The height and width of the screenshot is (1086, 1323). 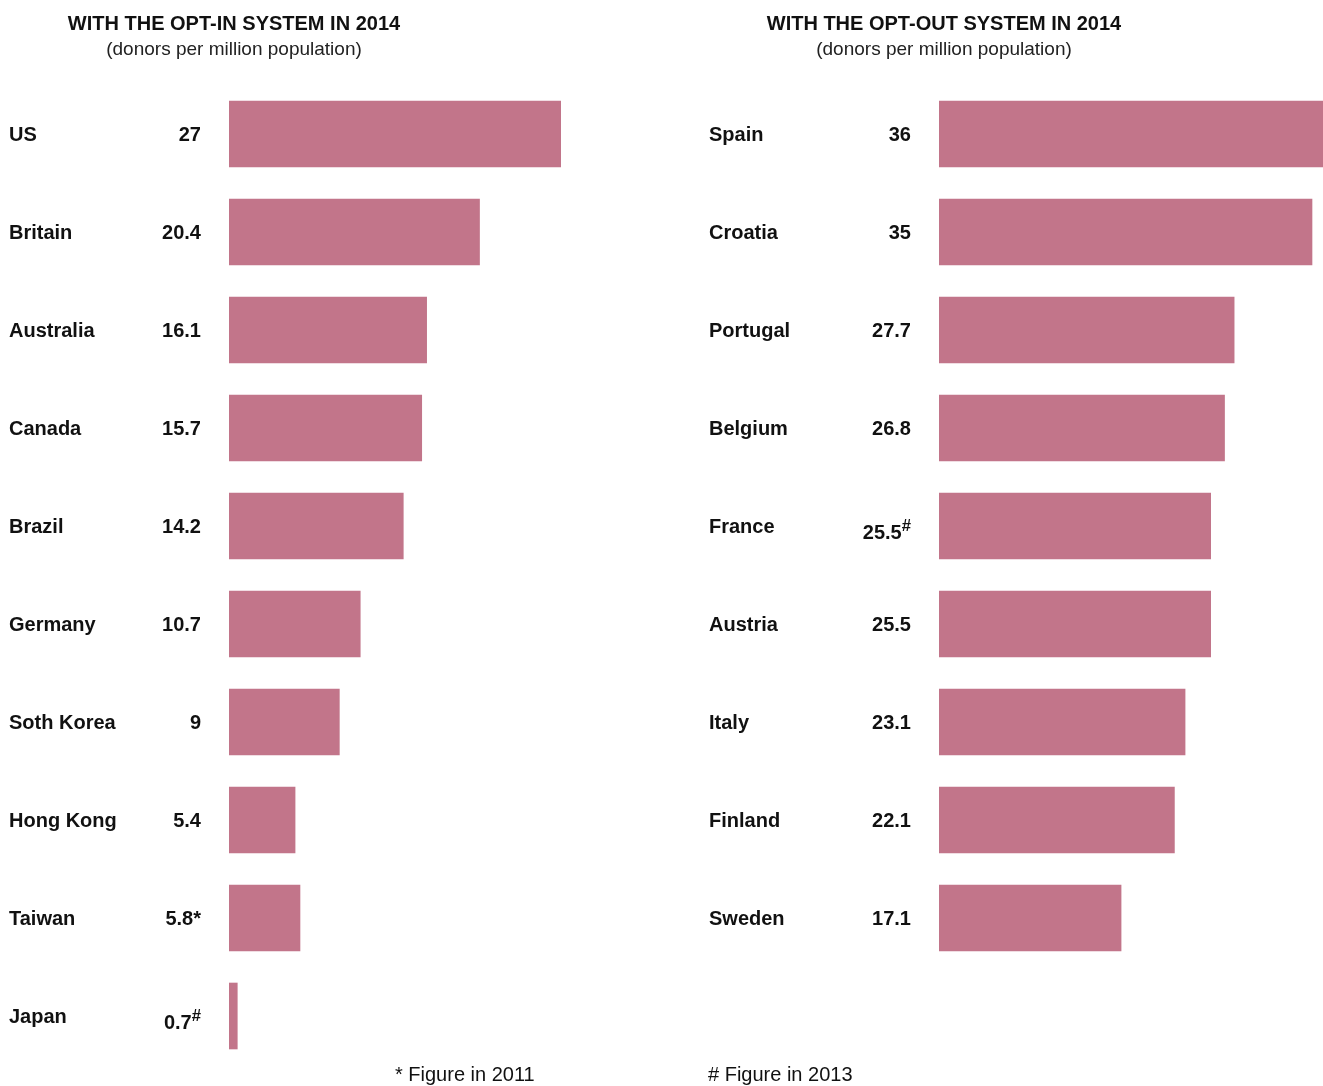 I want to click on y-tick-label: Spain, so click(x=736, y=134).